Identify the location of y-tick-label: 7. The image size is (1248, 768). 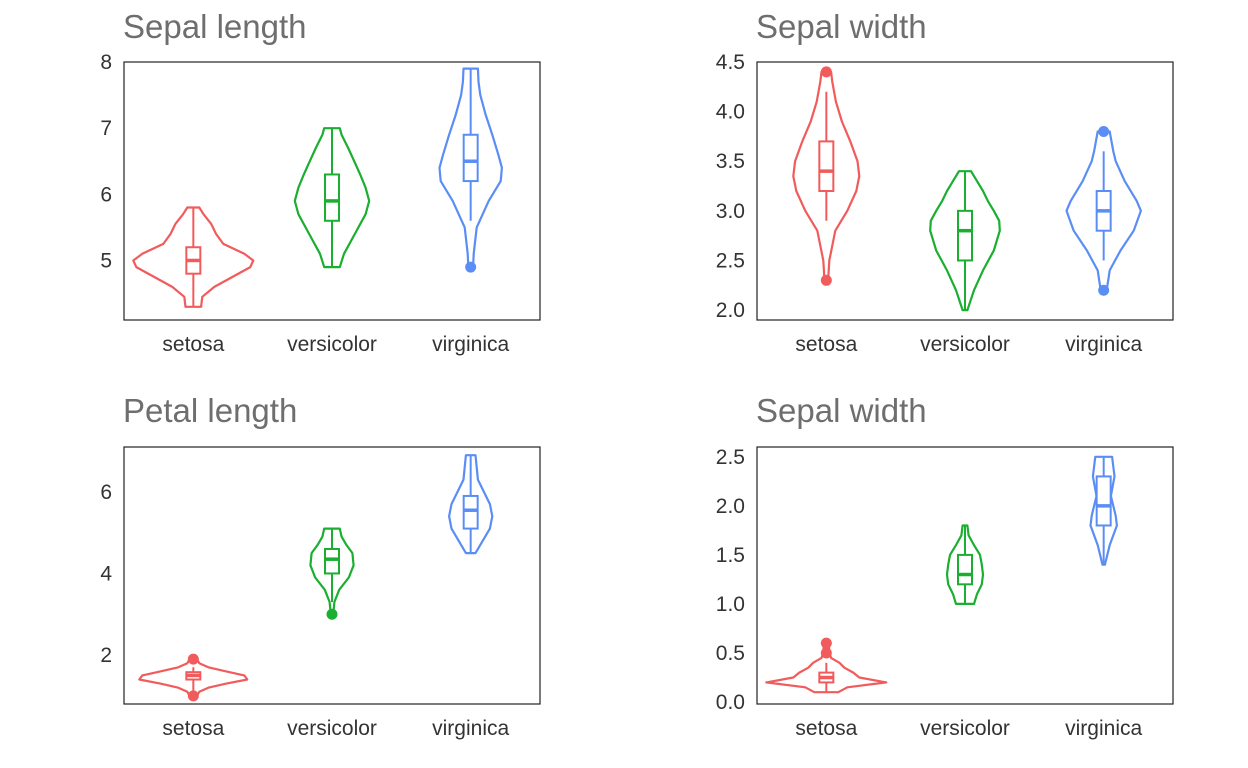
(106, 128).